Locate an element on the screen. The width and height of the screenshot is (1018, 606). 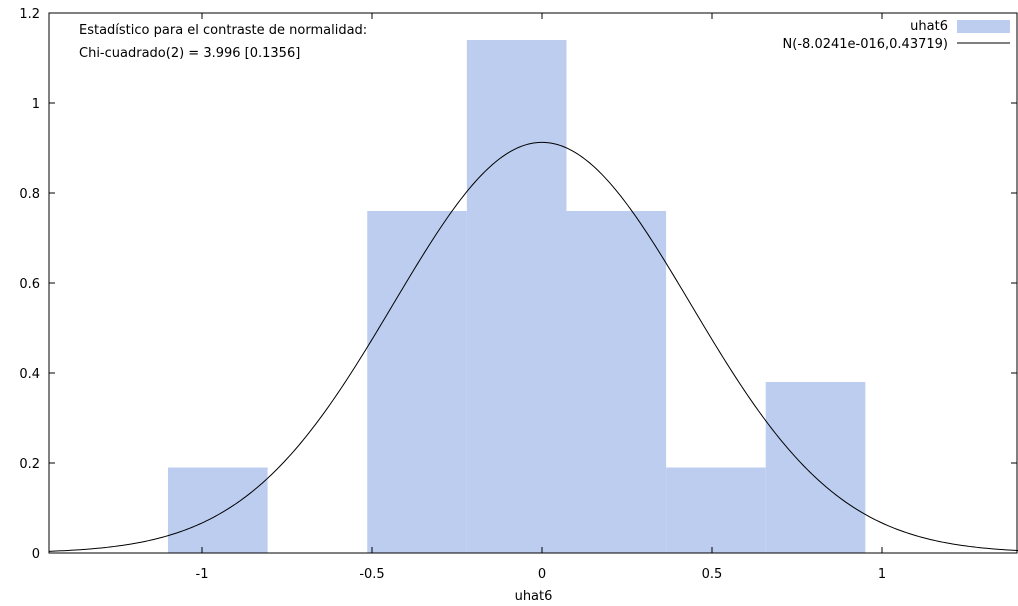
x-tick-label: -1 is located at coordinates (202, 574).